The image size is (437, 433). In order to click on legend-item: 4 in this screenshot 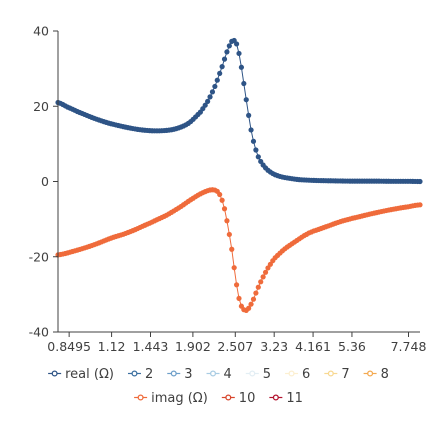, I will do `click(219, 374)`.